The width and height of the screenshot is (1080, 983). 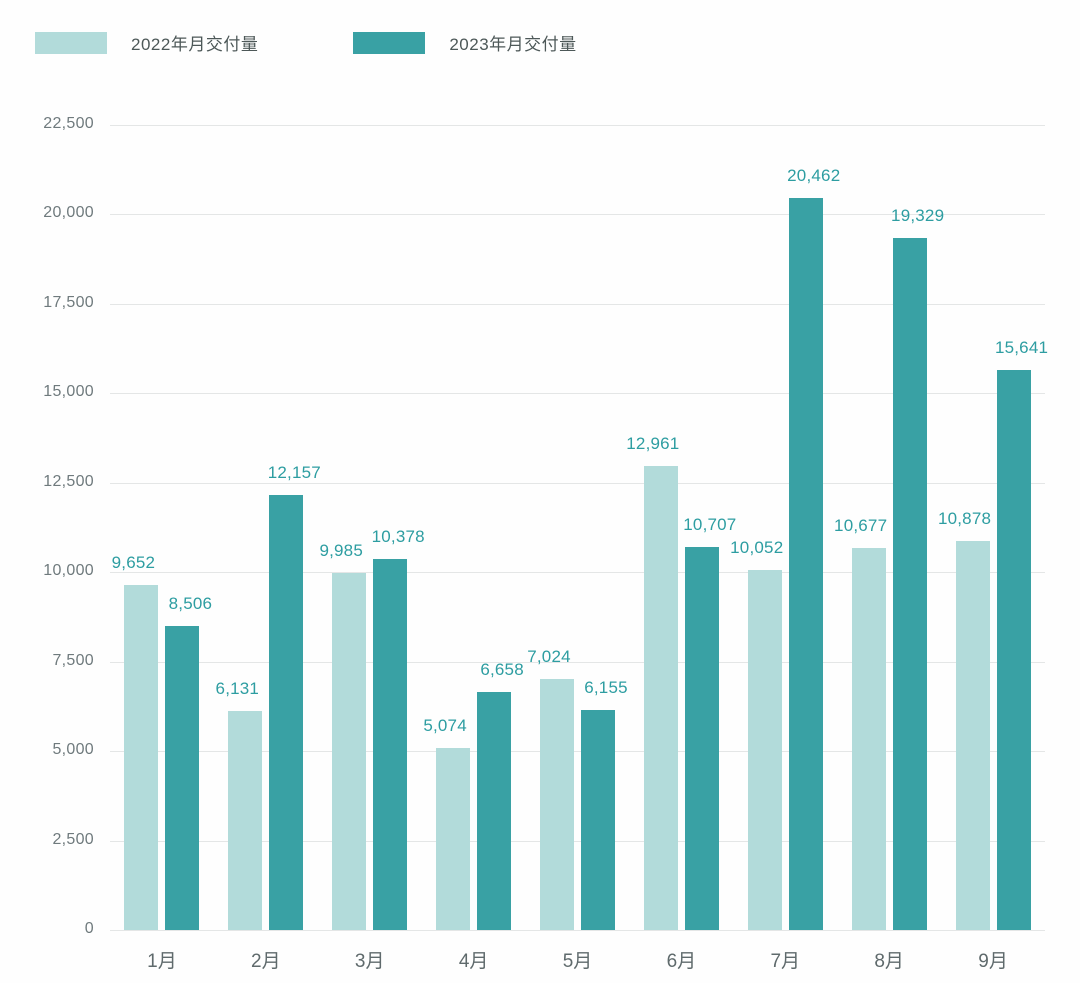 I want to click on value-label: 15,641, so click(x=1021, y=348).